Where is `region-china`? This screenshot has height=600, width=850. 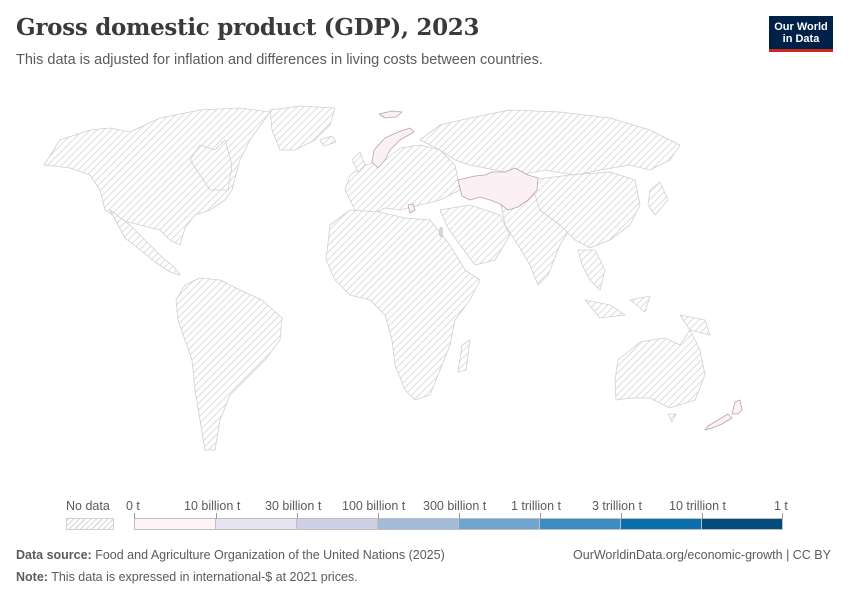
region-china is located at coordinates (585, 210).